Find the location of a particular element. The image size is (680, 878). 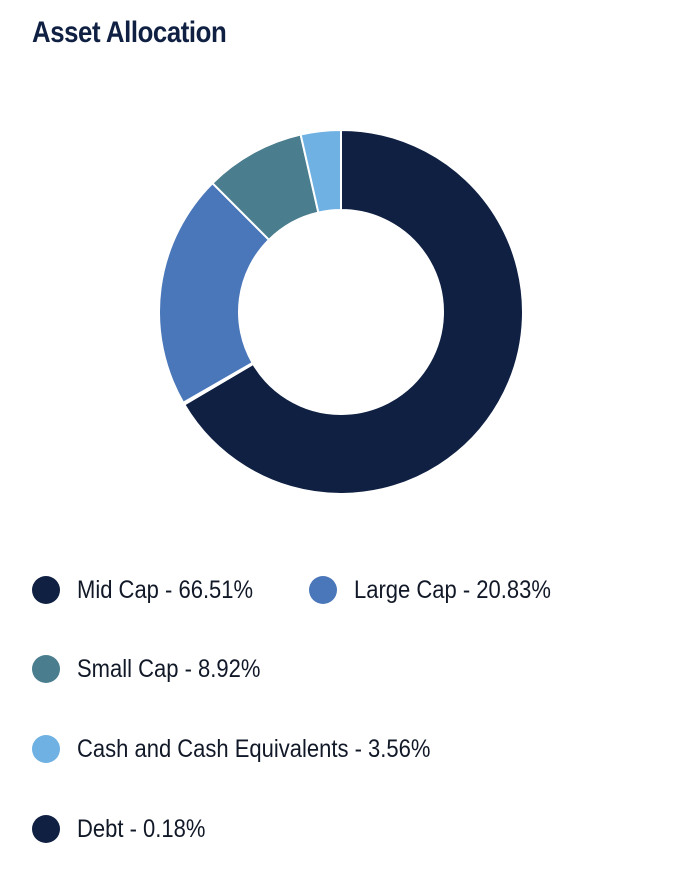

legend-label: Mid Cap - 66.51% is located at coordinates (165, 589).